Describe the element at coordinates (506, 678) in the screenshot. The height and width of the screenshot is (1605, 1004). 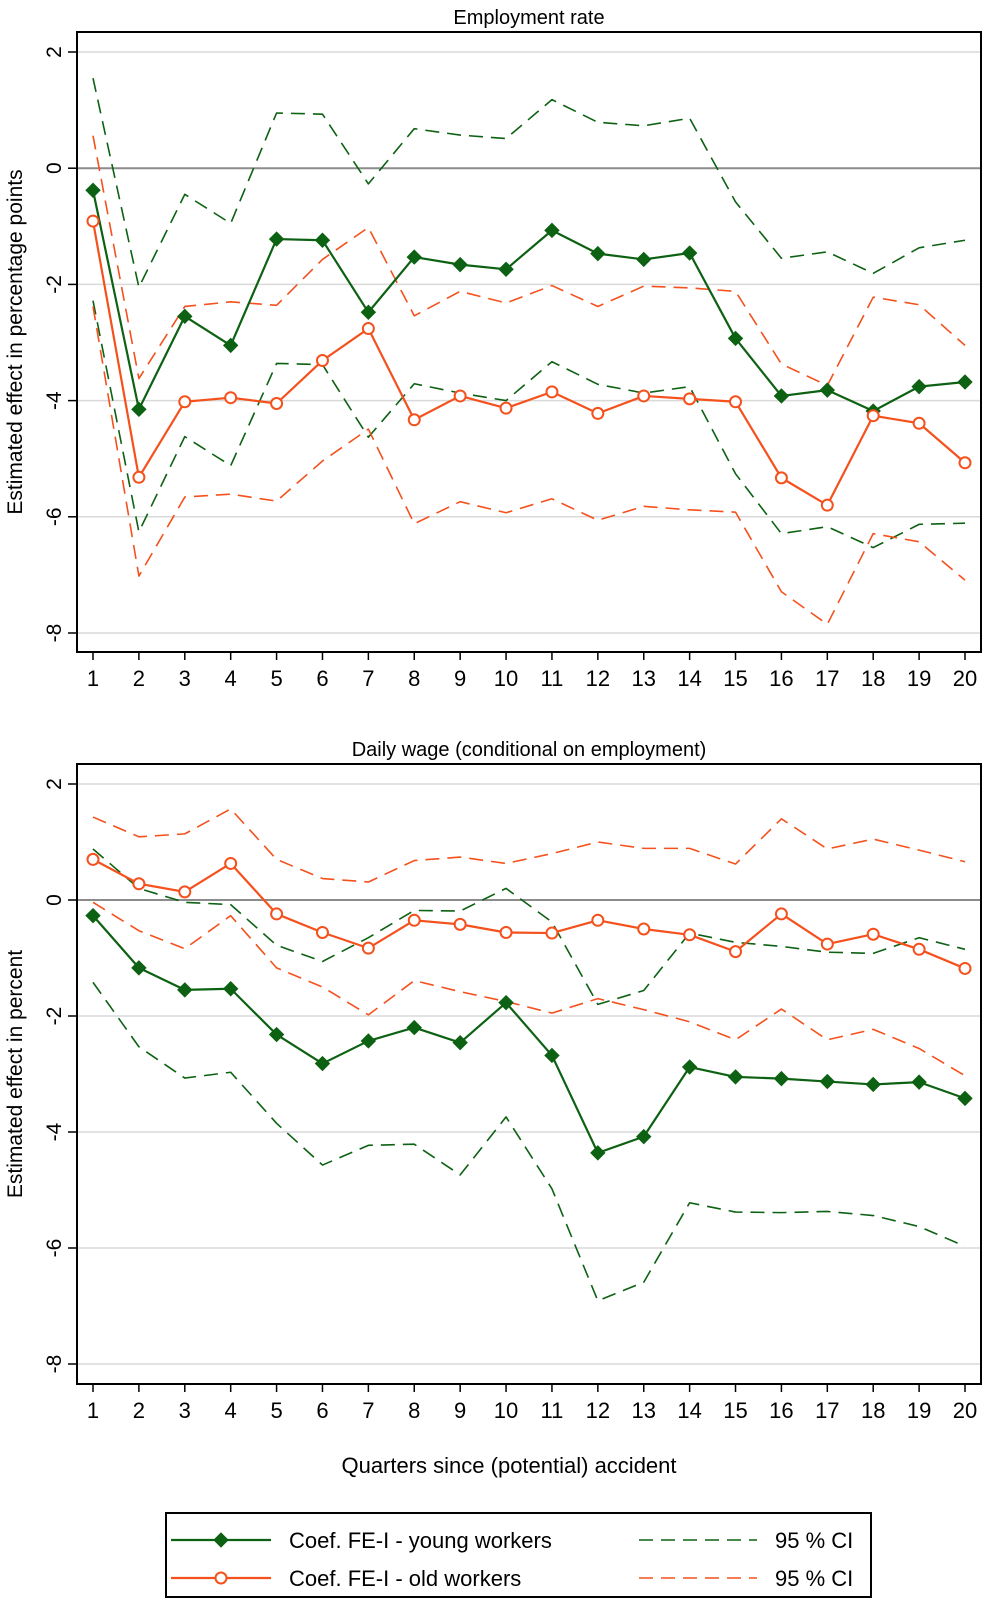
I see `x-tick-label: 10` at that location.